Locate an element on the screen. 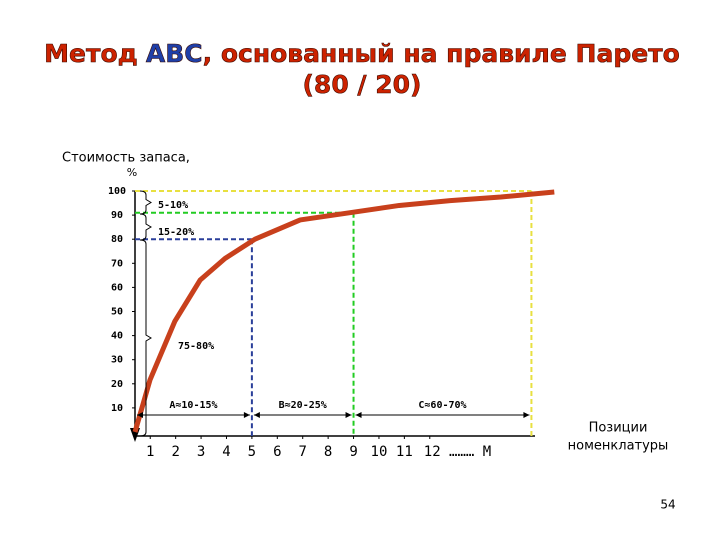  title: Метод ABC, основанный на правиле Парето is located at coordinates (362, 53).